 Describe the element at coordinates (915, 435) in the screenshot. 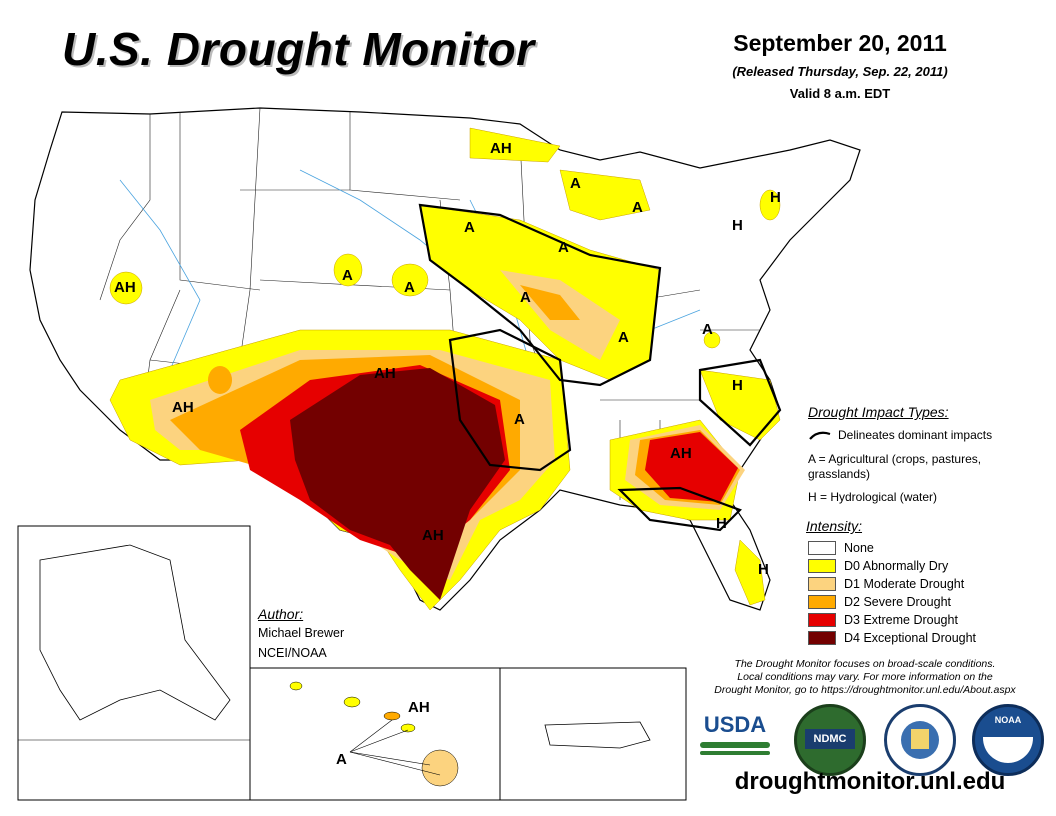

I see `delineates-text: Delineates dominant impacts` at that location.